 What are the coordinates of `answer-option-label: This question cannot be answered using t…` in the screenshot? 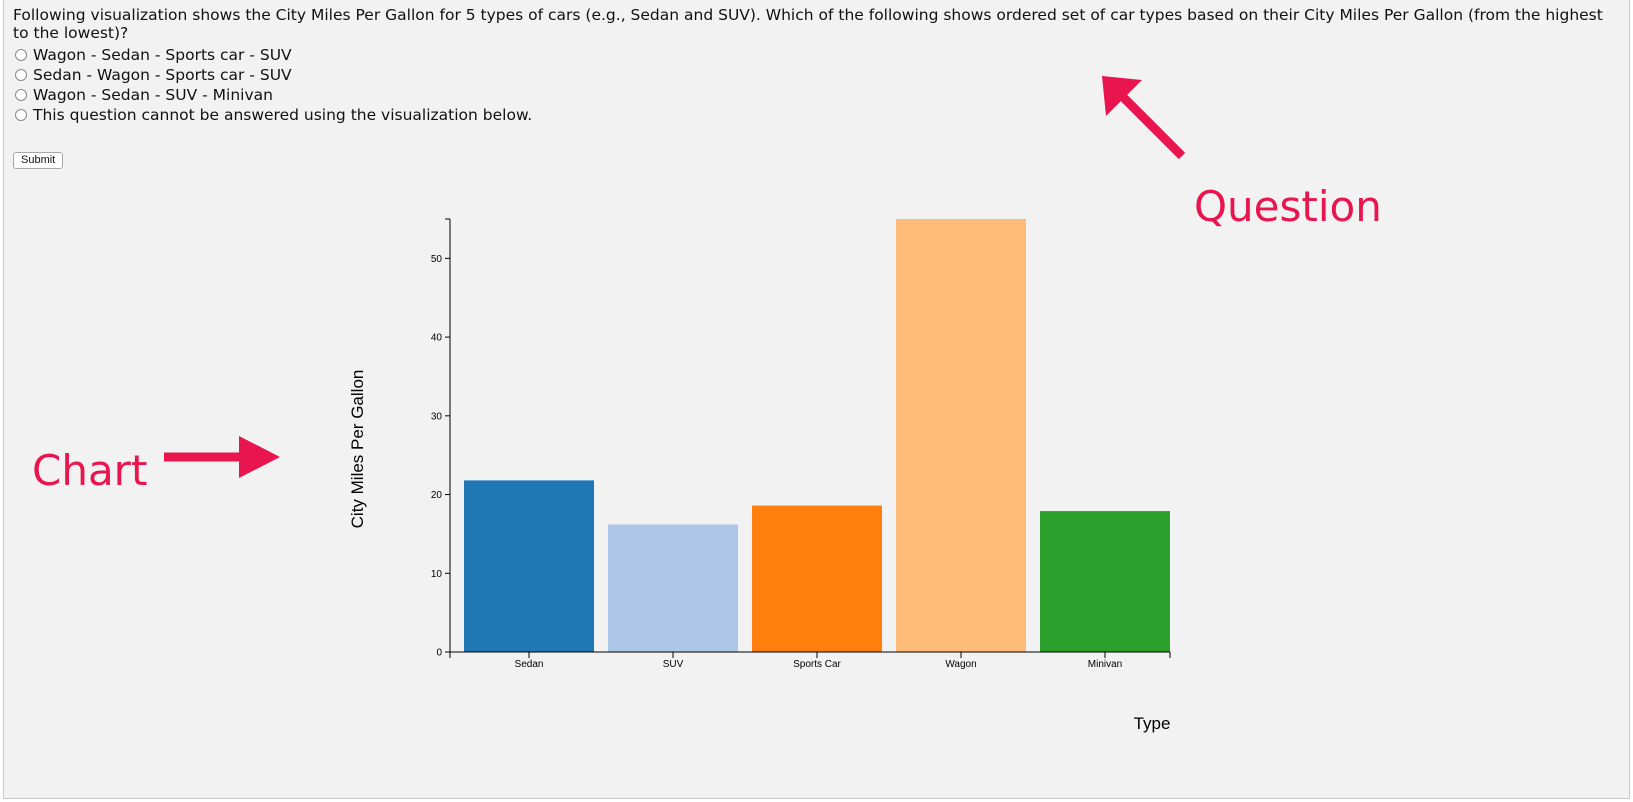 It's located at (283, 115).